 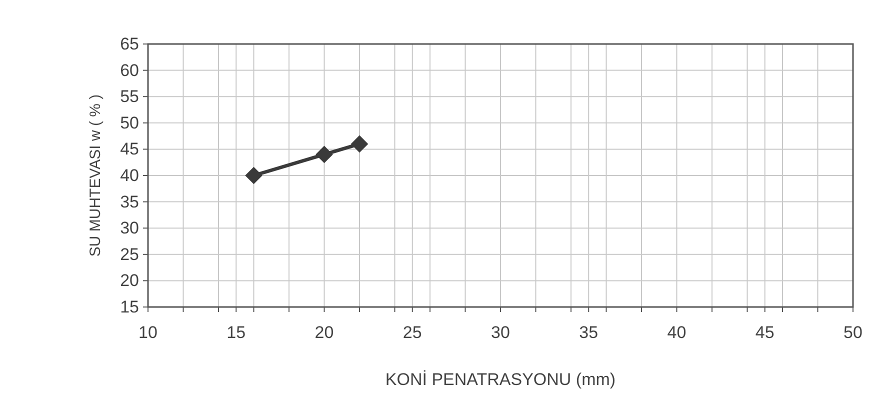 I want to click on y-tick-label: 15, so click(x=129, y=306).